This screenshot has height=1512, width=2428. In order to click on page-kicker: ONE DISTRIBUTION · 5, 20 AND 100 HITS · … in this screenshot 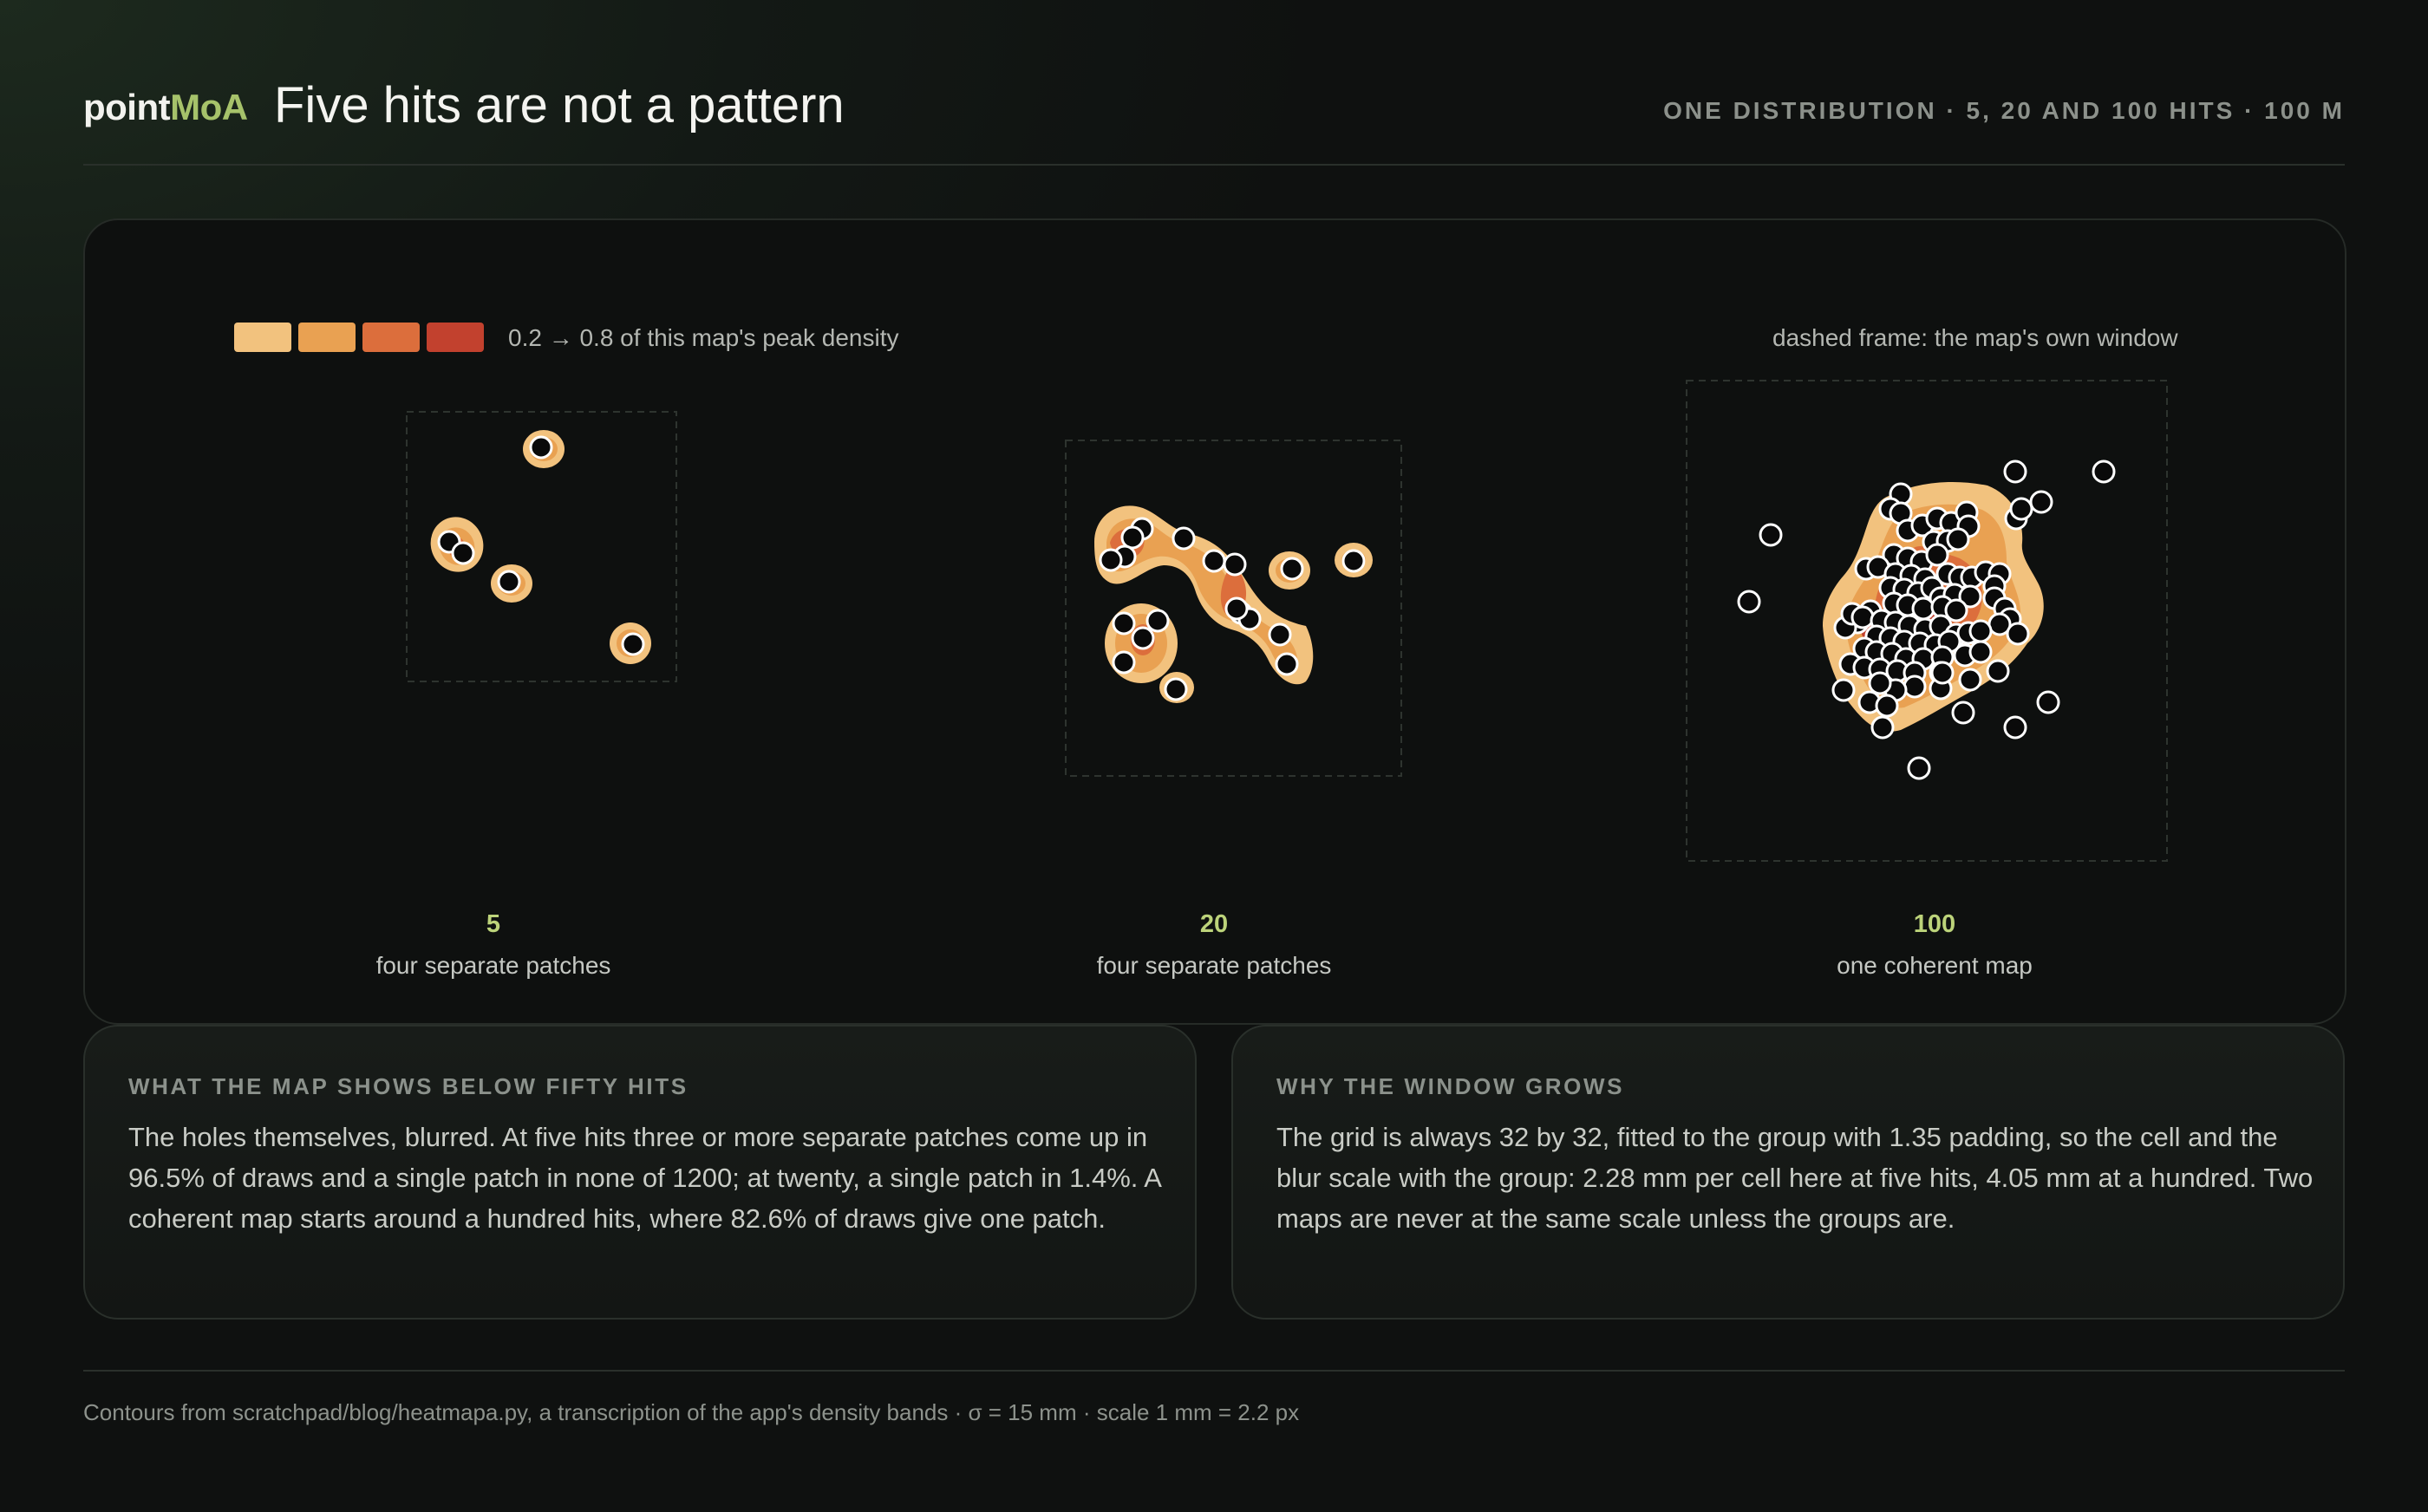, I will do `click(2004, 110)`.